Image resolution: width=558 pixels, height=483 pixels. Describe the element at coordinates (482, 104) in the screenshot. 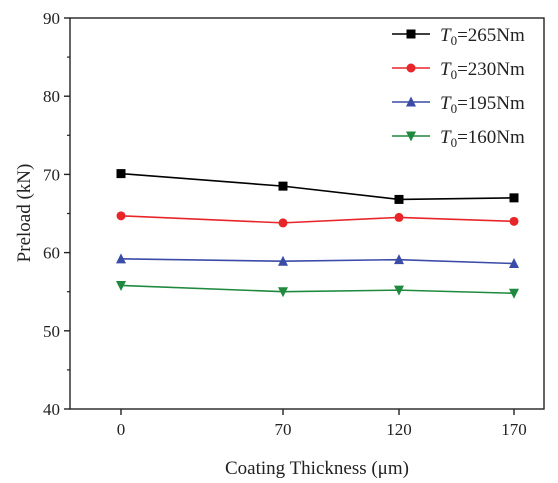

I see `legend-label: T0=195Nm` at that location.